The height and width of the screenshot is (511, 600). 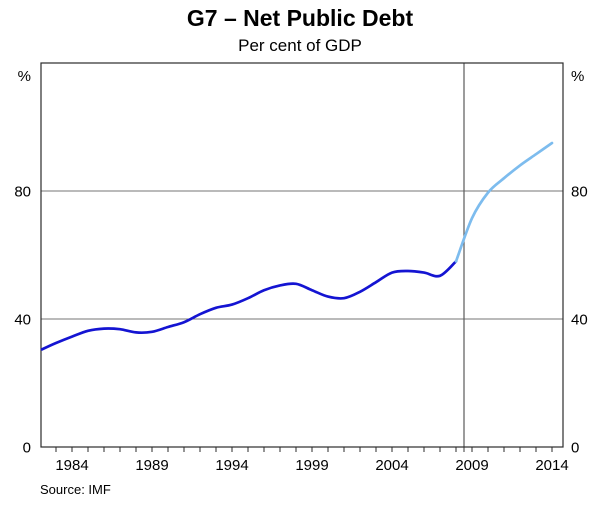 I want to click on x-axis-label-2009: 2009, so click(x=471, y=465).